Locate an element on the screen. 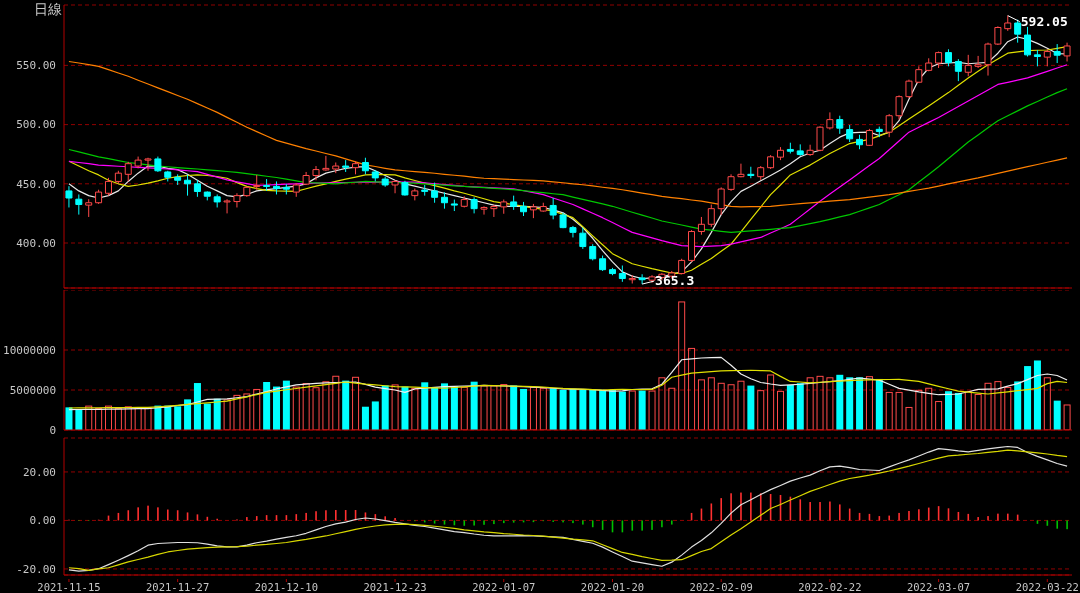 The width and height of the screenshot is (1080, 593). x-tick-label: 2022-03-07 is located at coordinates (938, 587).